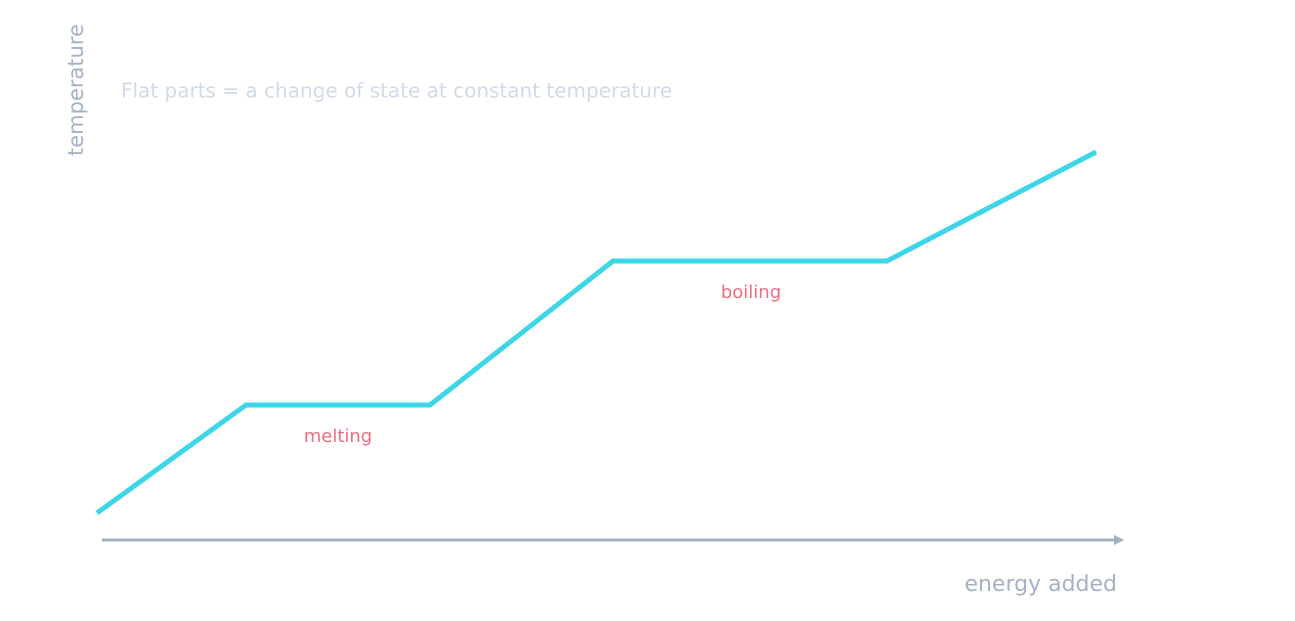 The width and height of the screenshot is (1295, 621). Describe the element at coordinates (338, 436) in the screenshot. I see `phase-label: melting` at that location.